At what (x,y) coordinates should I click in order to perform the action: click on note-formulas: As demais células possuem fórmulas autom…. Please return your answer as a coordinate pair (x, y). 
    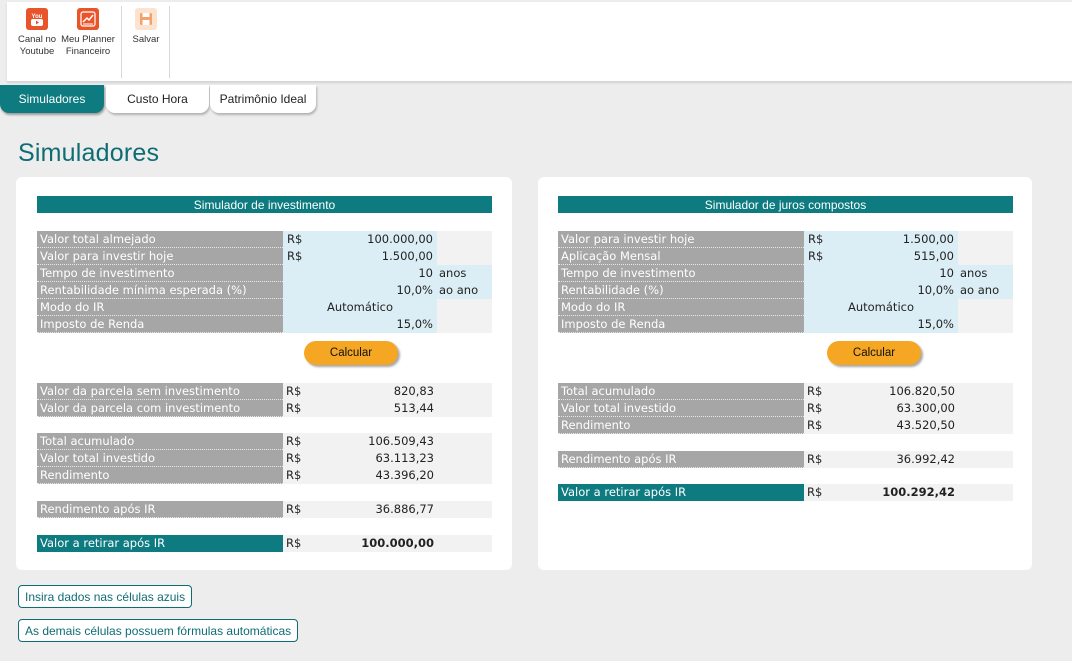
    Looking at the image, I should click on (158, 630).